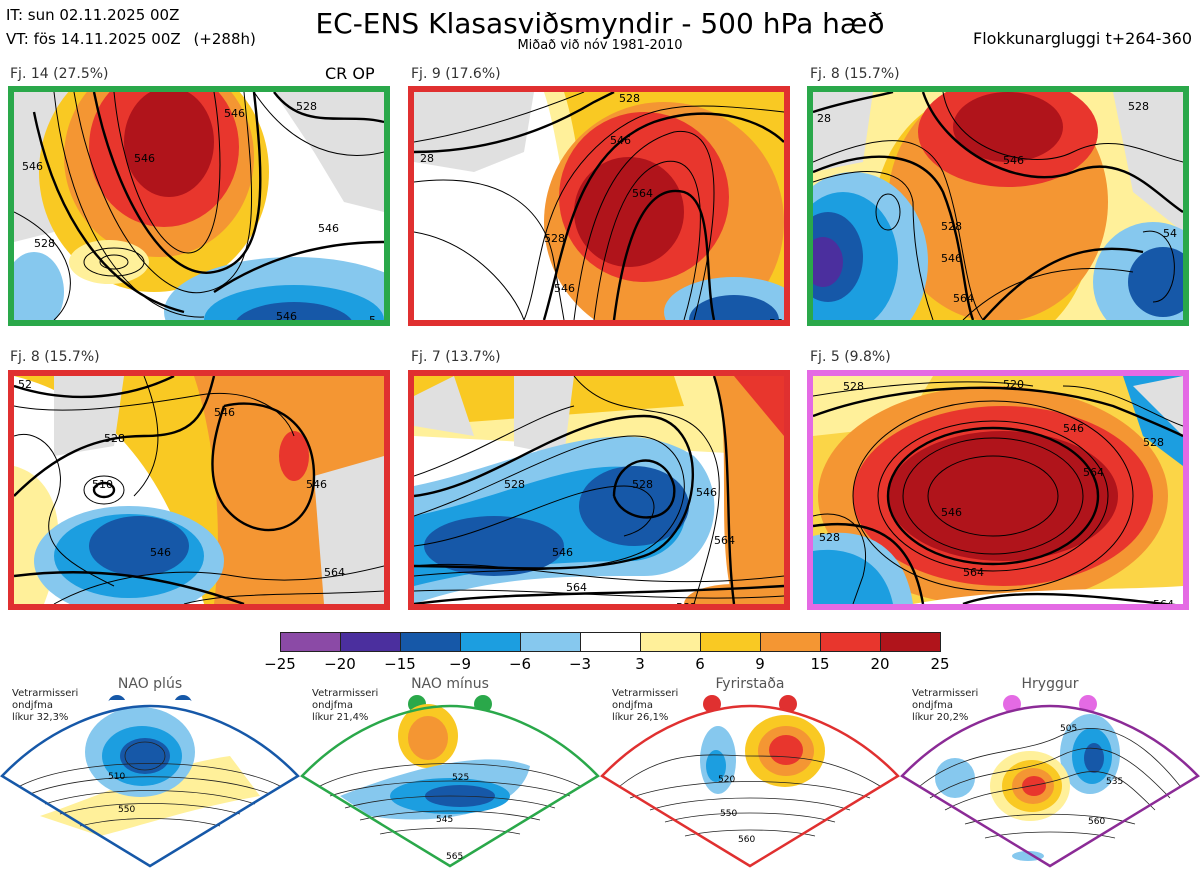 The width and height of the screenshot is (1200, 871). What do you see at coordinates (372, 317) in the screenshot?
I see `contour-label: 5` at bounding box center [372, 317].